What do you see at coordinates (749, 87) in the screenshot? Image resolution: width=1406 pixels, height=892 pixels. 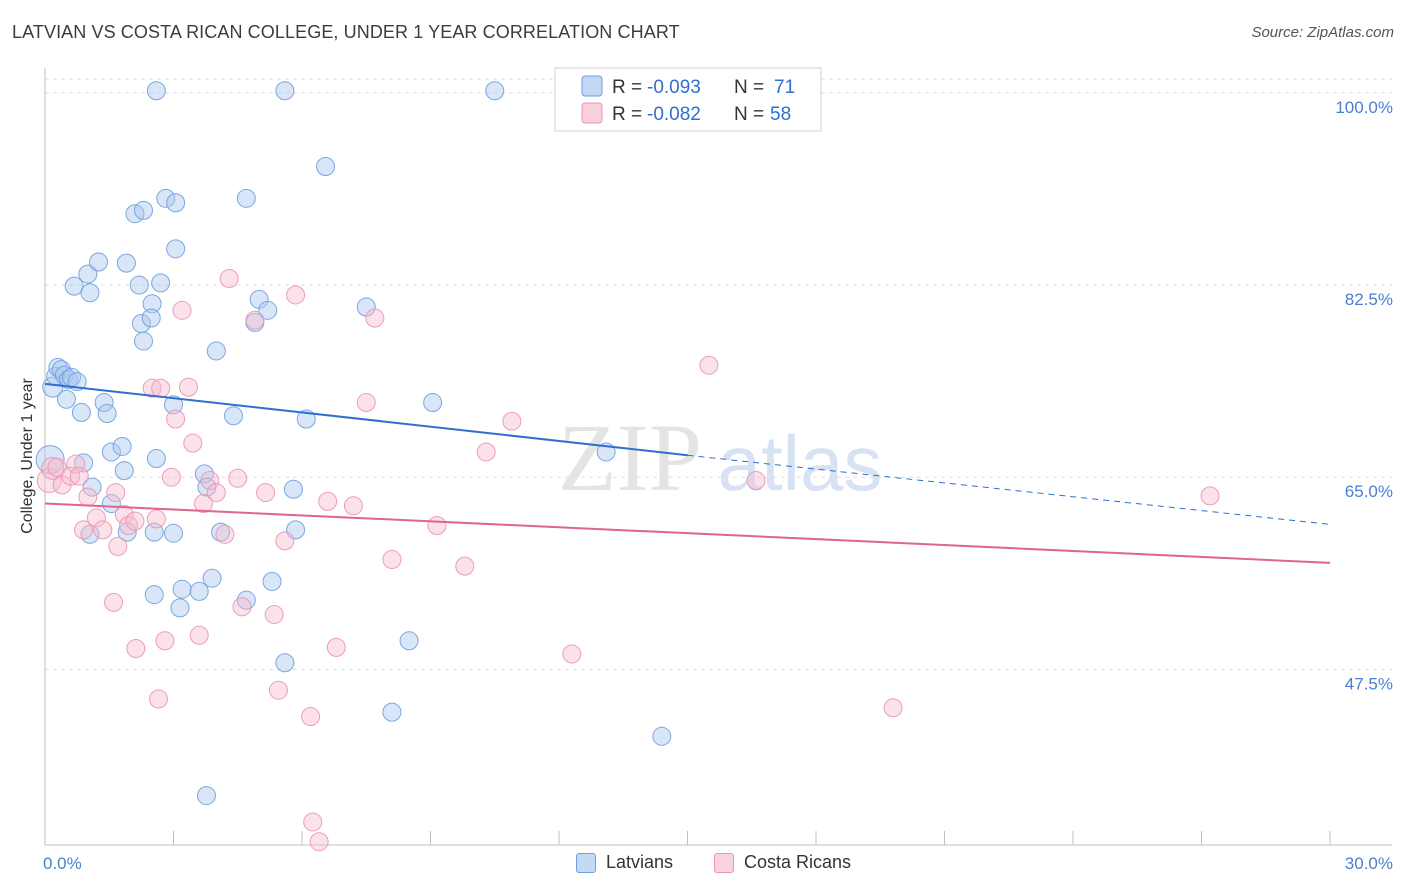 I see `legend-n-label-latvians: N =` at bounding box center [749, 87].